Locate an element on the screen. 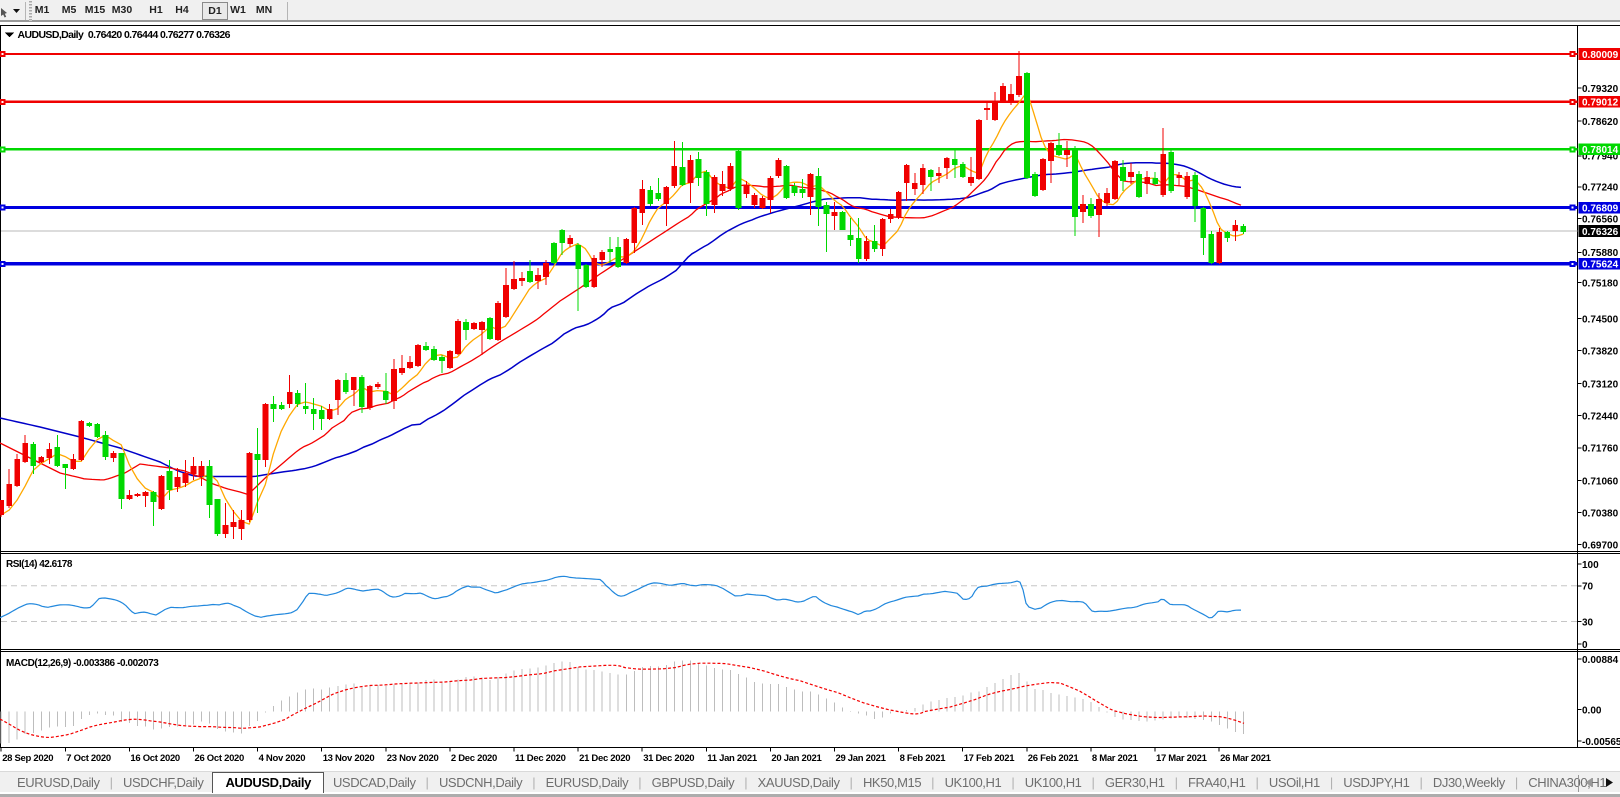 This screenshot has height=797, width=1620. svg-text: 26 Mar 2021 is located at coordinates (1246, 758).